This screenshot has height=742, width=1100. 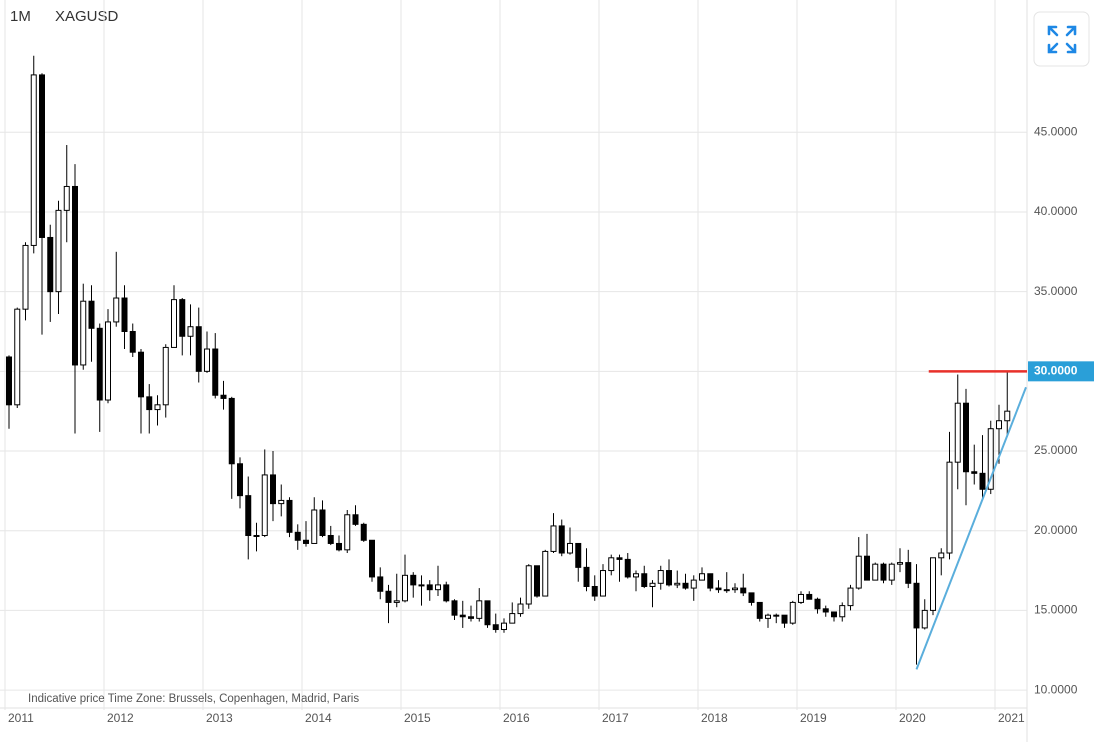 What do you see at coordinates (971, 528) in the screenshot?
I see `trendline` at bounding box center [971, 528].